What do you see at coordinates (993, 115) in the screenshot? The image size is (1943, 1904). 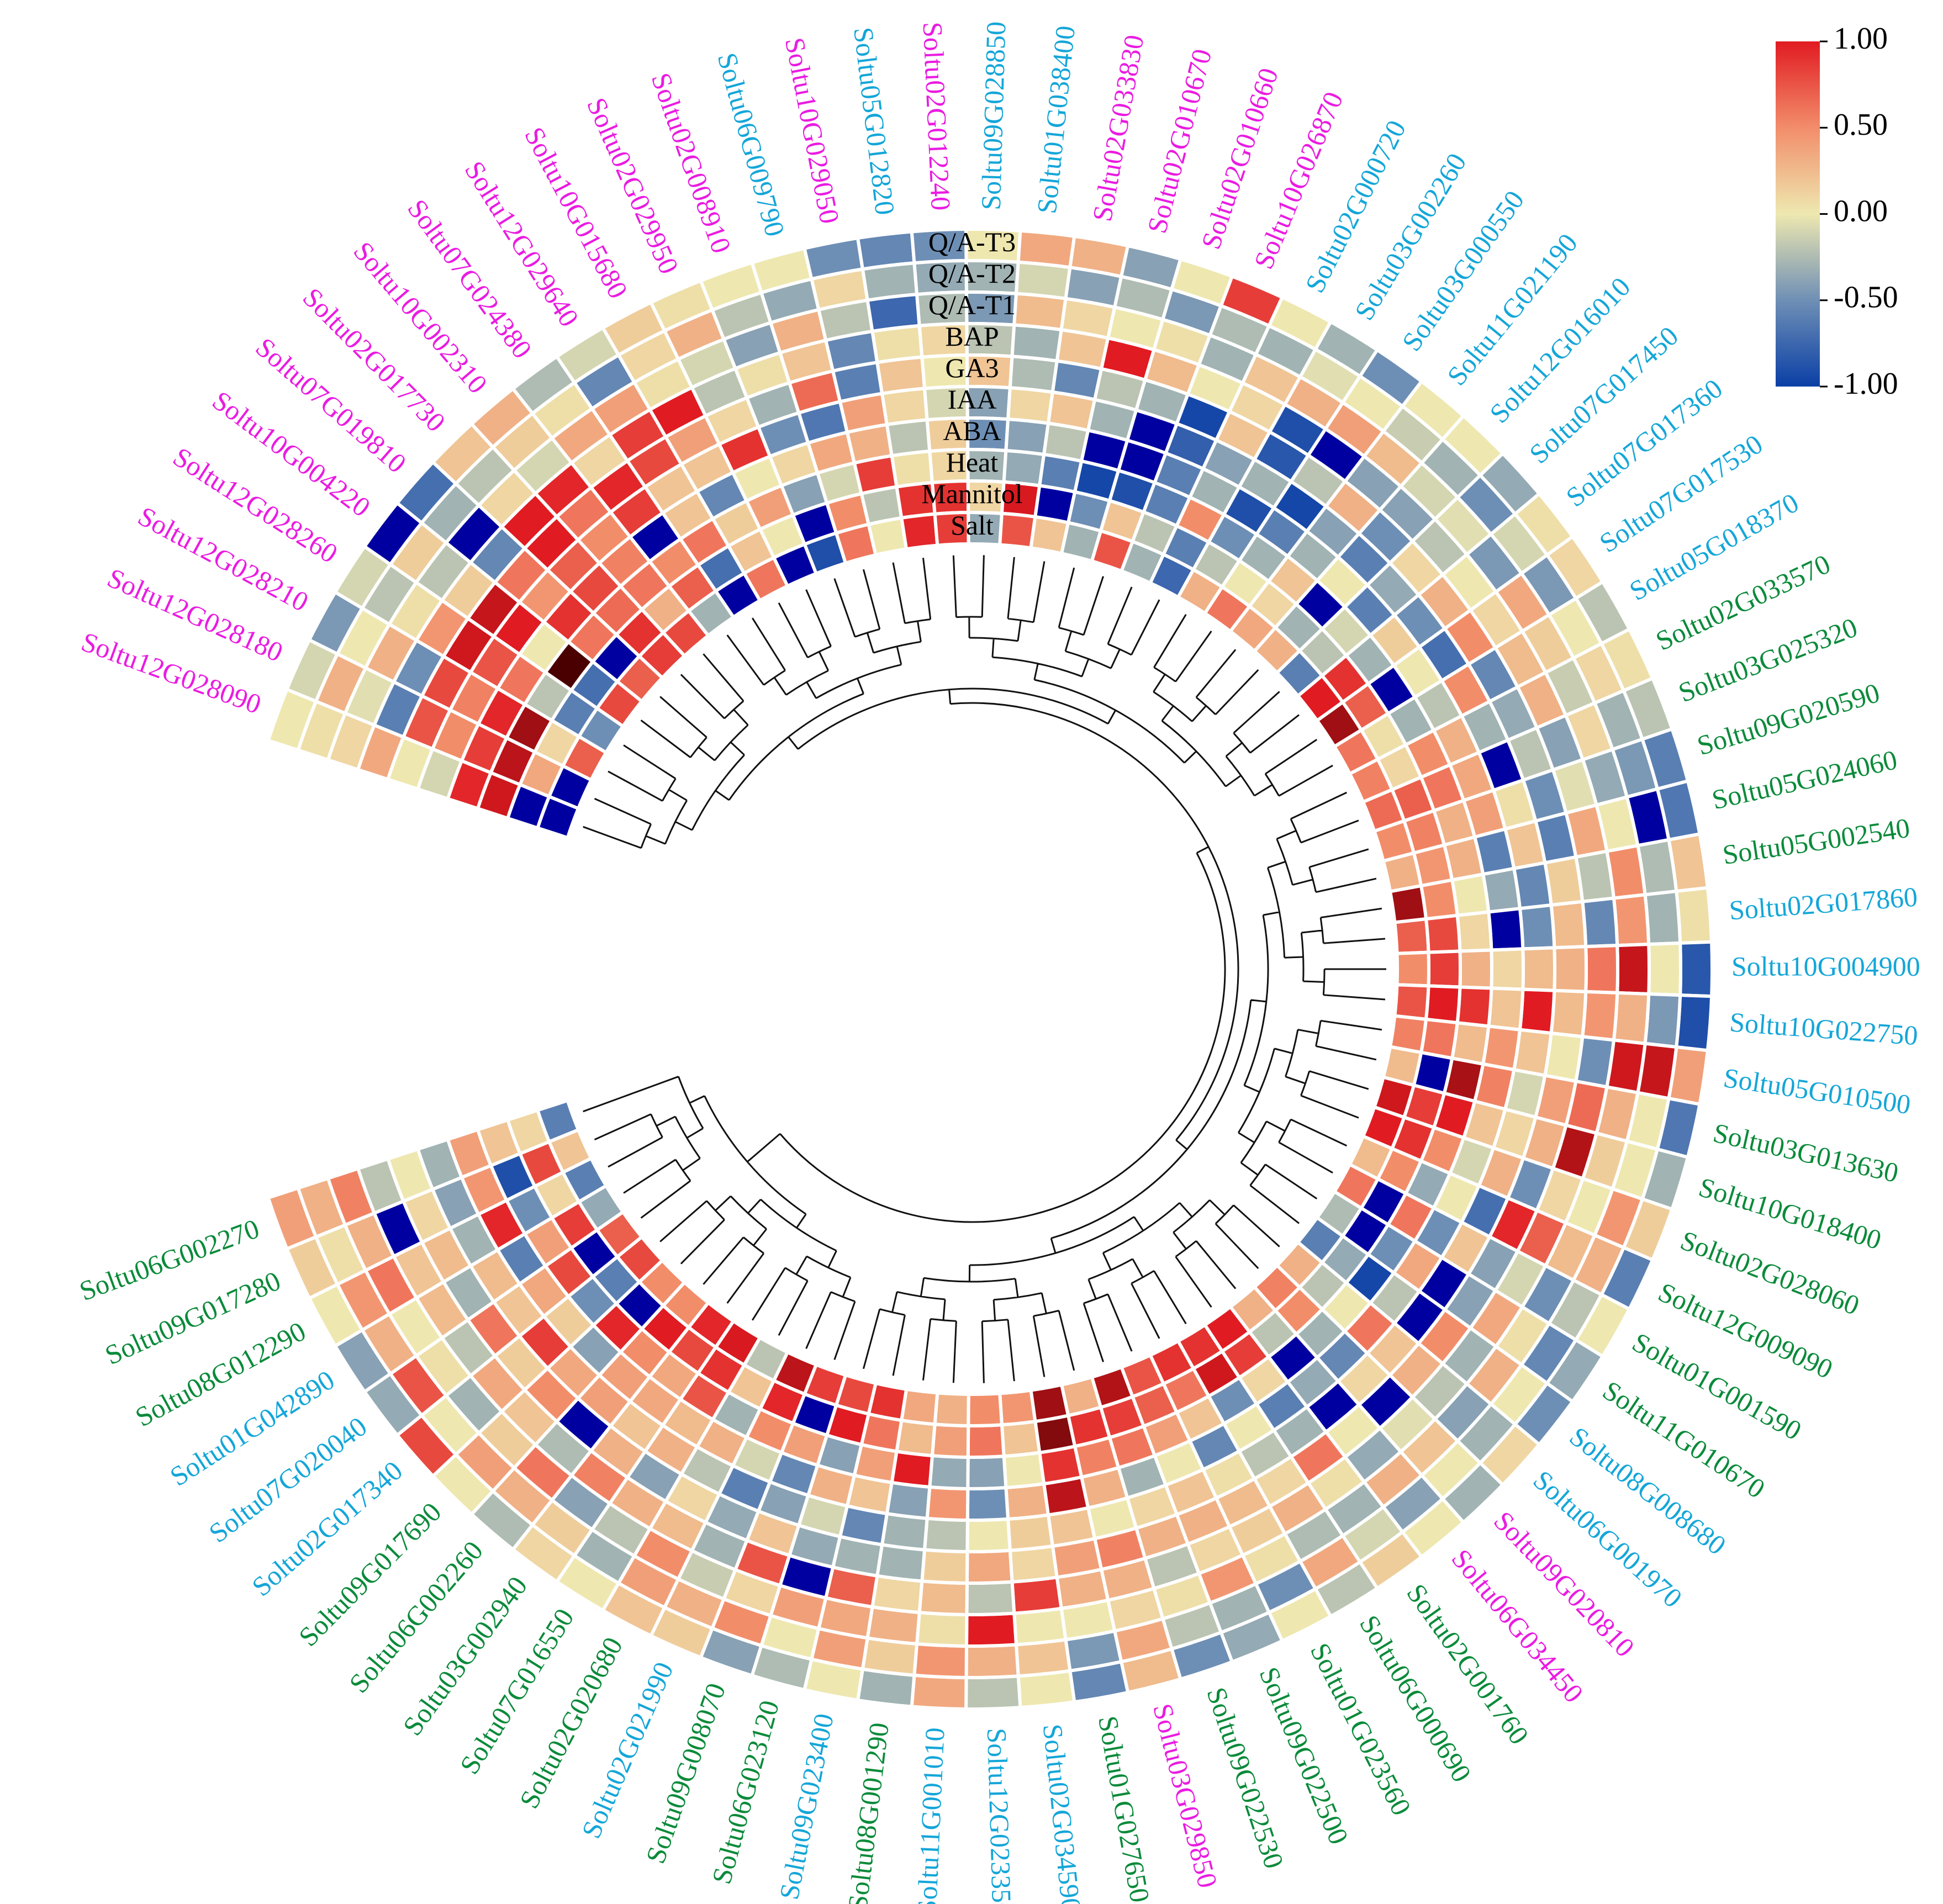 I see `gene-label: Soltu09G028850` at bounding box center [993, 115].